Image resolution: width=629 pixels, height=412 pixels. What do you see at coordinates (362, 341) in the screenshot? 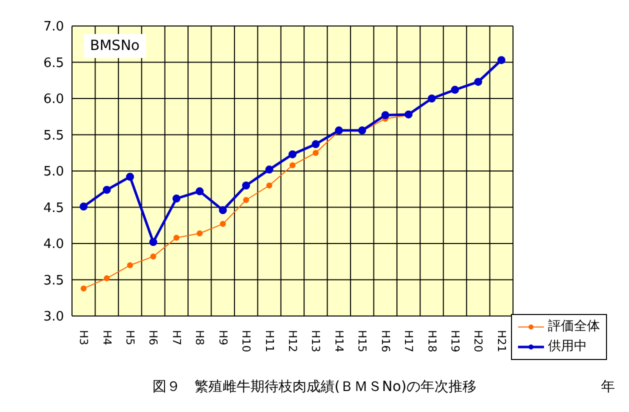
I see `x-tick-label: H15` at bounding box center [362, 341].